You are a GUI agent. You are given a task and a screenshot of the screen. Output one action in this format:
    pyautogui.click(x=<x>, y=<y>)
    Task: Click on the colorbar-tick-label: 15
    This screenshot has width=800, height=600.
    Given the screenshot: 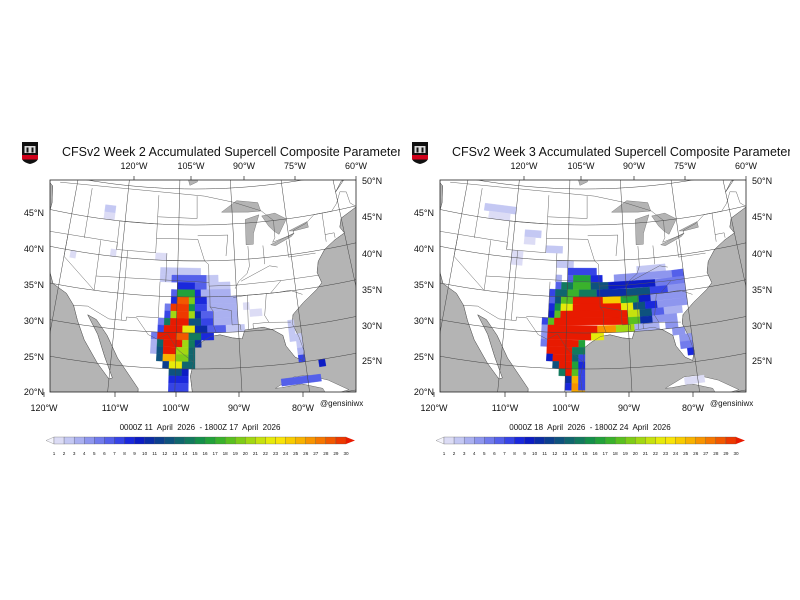 What is the action you would take?
    pyautogui.click(x=585, y=453)
    